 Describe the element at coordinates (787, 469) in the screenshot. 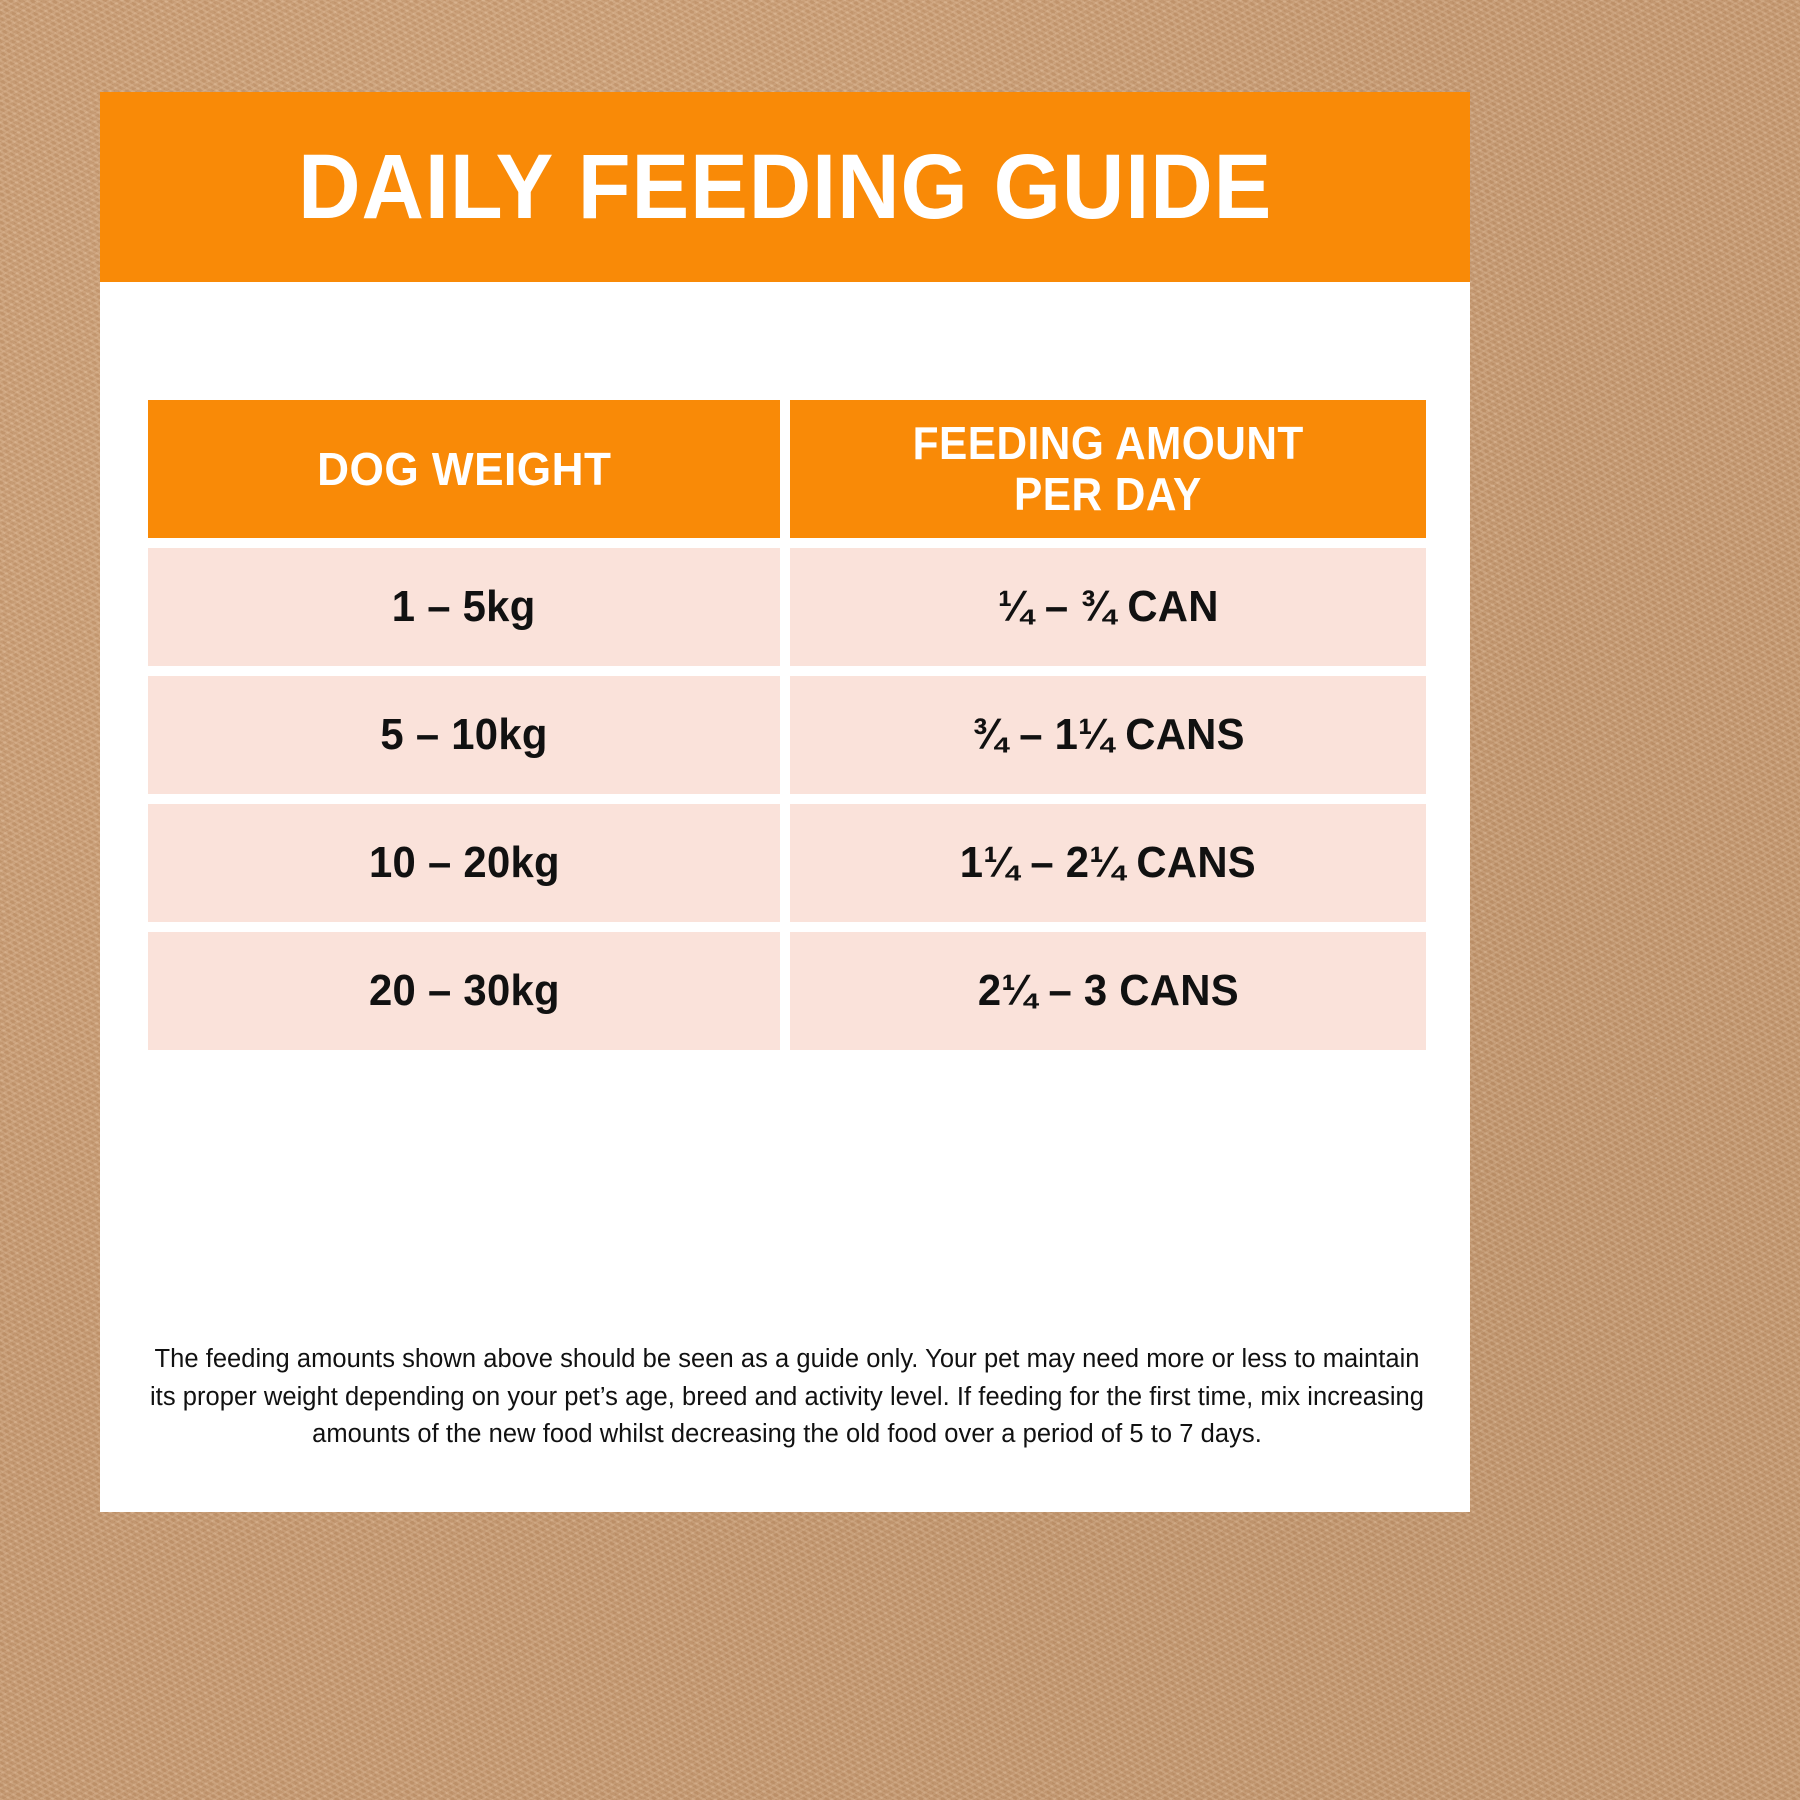

I see `table-header-row: DOG WEIGHT FEEDING AMOUNT PER DAY` at that location.